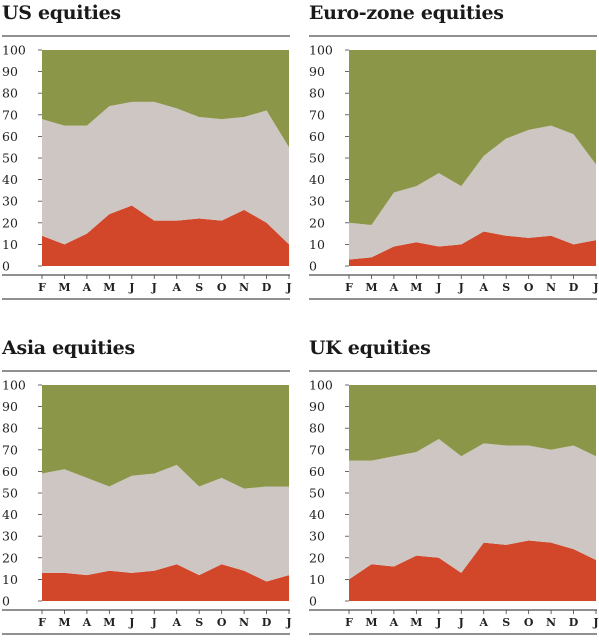  What do you see at coordinates (406, 13) in the screenshot?
I see `chart-title: Euro-zone equities` at bounding box center [406, 13].